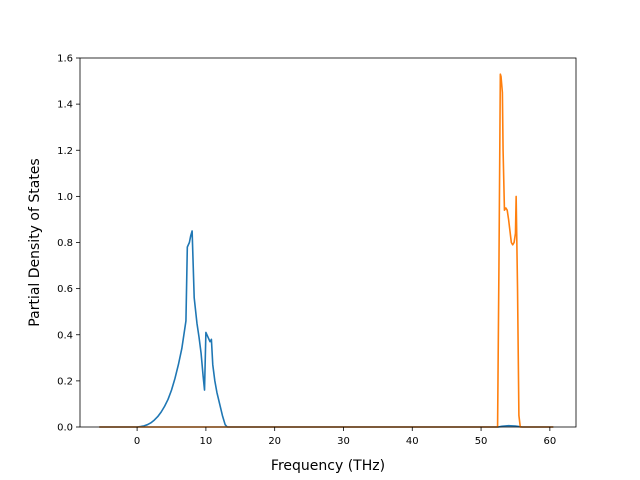 The height and width of the screenshot is (480, 640). What do you see at coordinates (65, 428) in the screenshot?
I see `y-tick-label: 0.0` at bounding box center [65, 428].